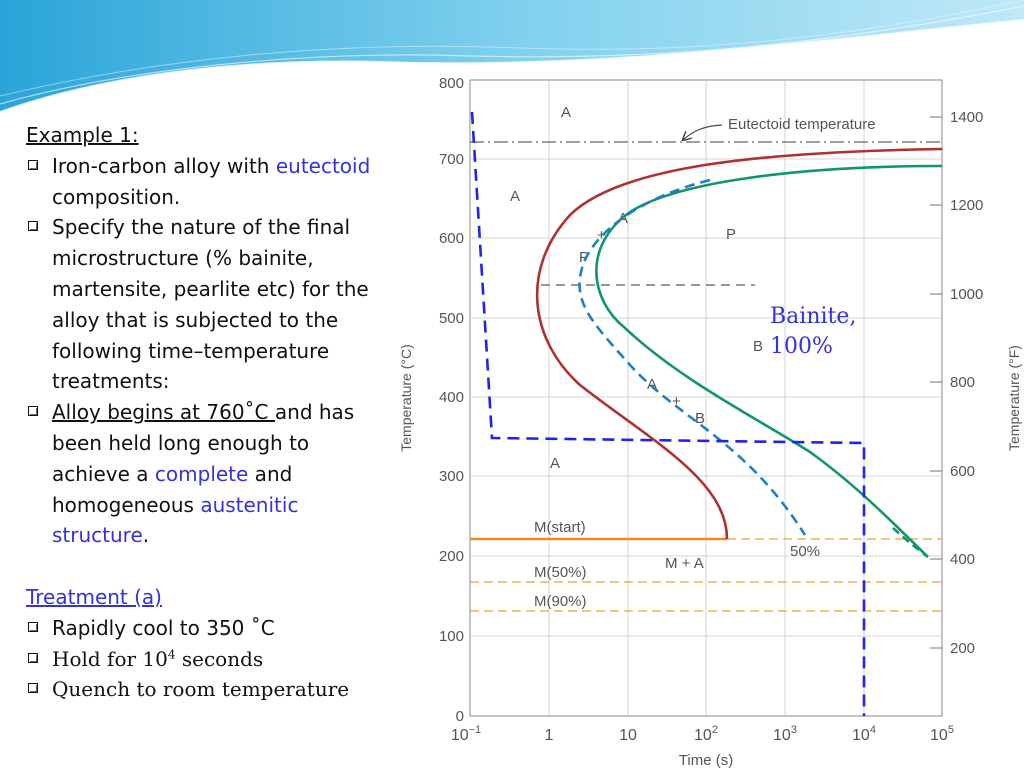 The height and width of the screenshot is (768, 1024). What do you see at coordinates (451, 238) in the screenshot?
I see `y-tick-label: 600` at bounding box center [451, 238].